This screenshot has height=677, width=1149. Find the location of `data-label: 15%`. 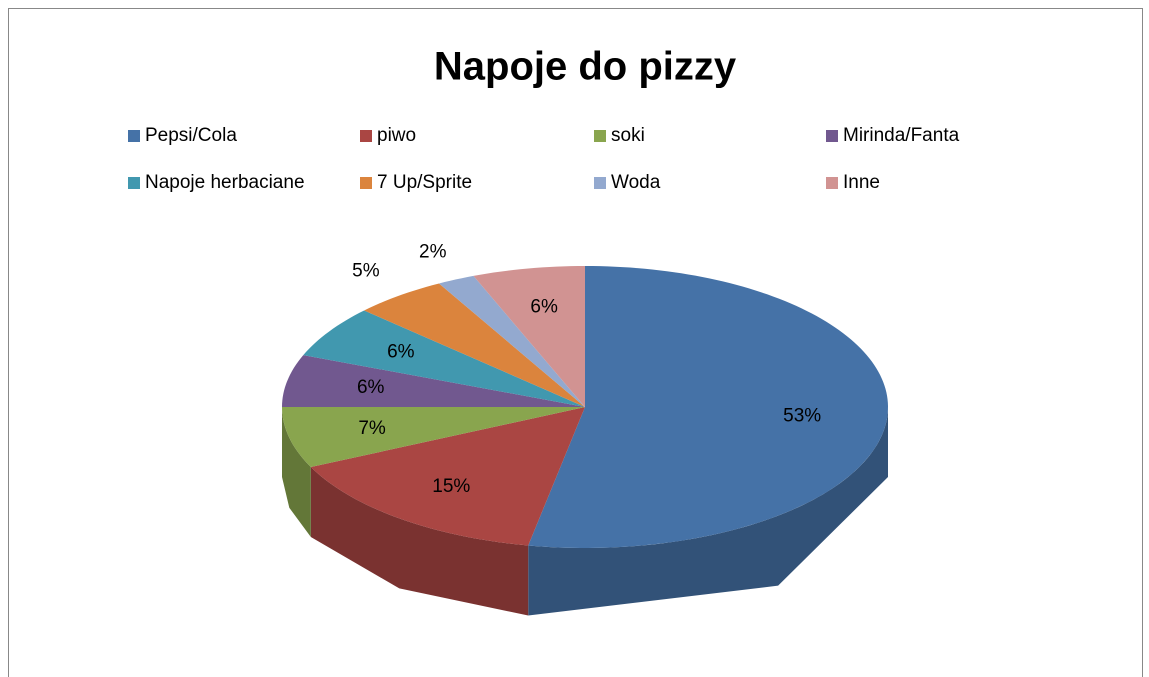

data-label: 15% is located at coordinates (451, 486).